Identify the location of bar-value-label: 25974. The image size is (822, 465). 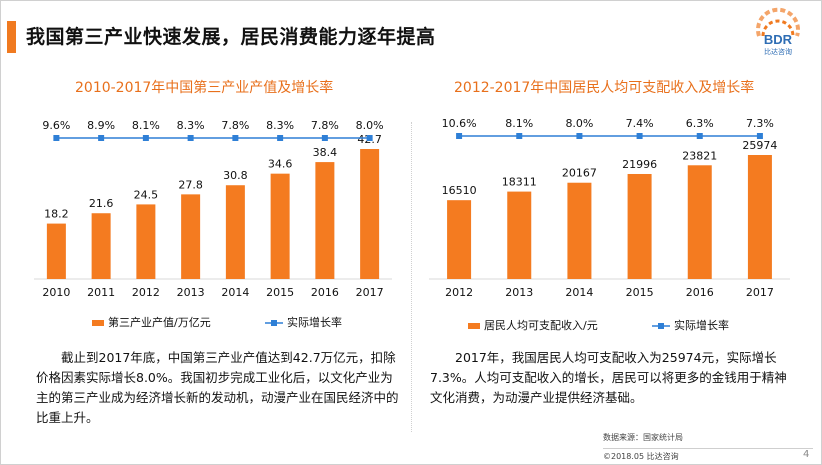
(759, 145).